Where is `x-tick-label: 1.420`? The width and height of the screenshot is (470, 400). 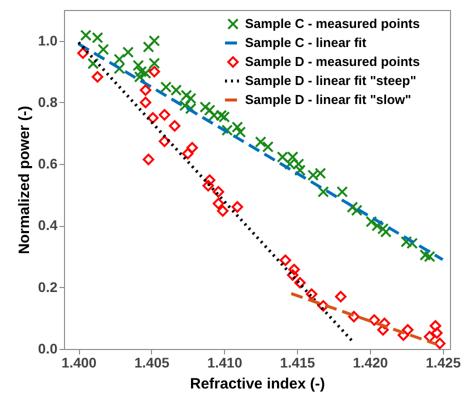 x-tick-label: 1.420 is located at coordinates (370, 362).